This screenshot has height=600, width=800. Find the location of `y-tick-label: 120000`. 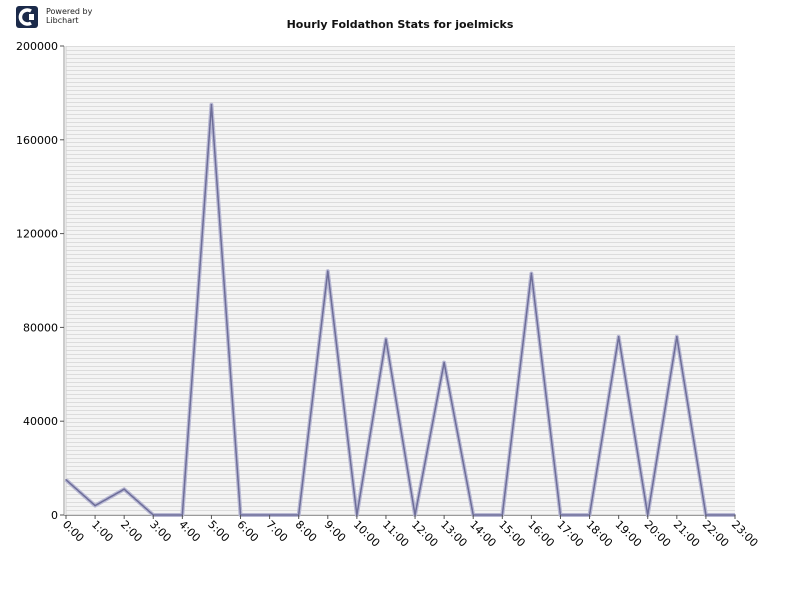

y-tick-label: 120000 is located at coordinates (37, 234).